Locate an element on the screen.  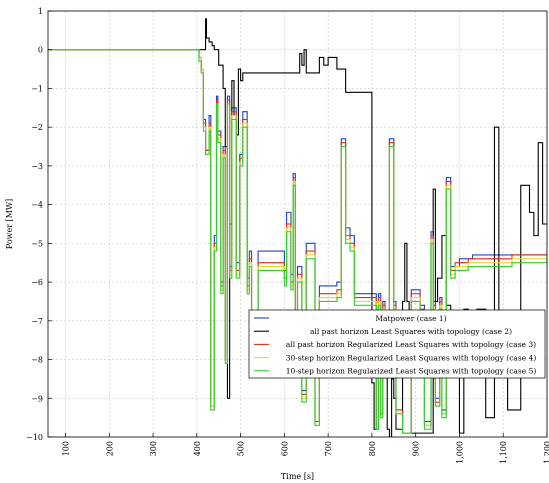
y-tick-label: −7 is located at coordinates (37, 321).